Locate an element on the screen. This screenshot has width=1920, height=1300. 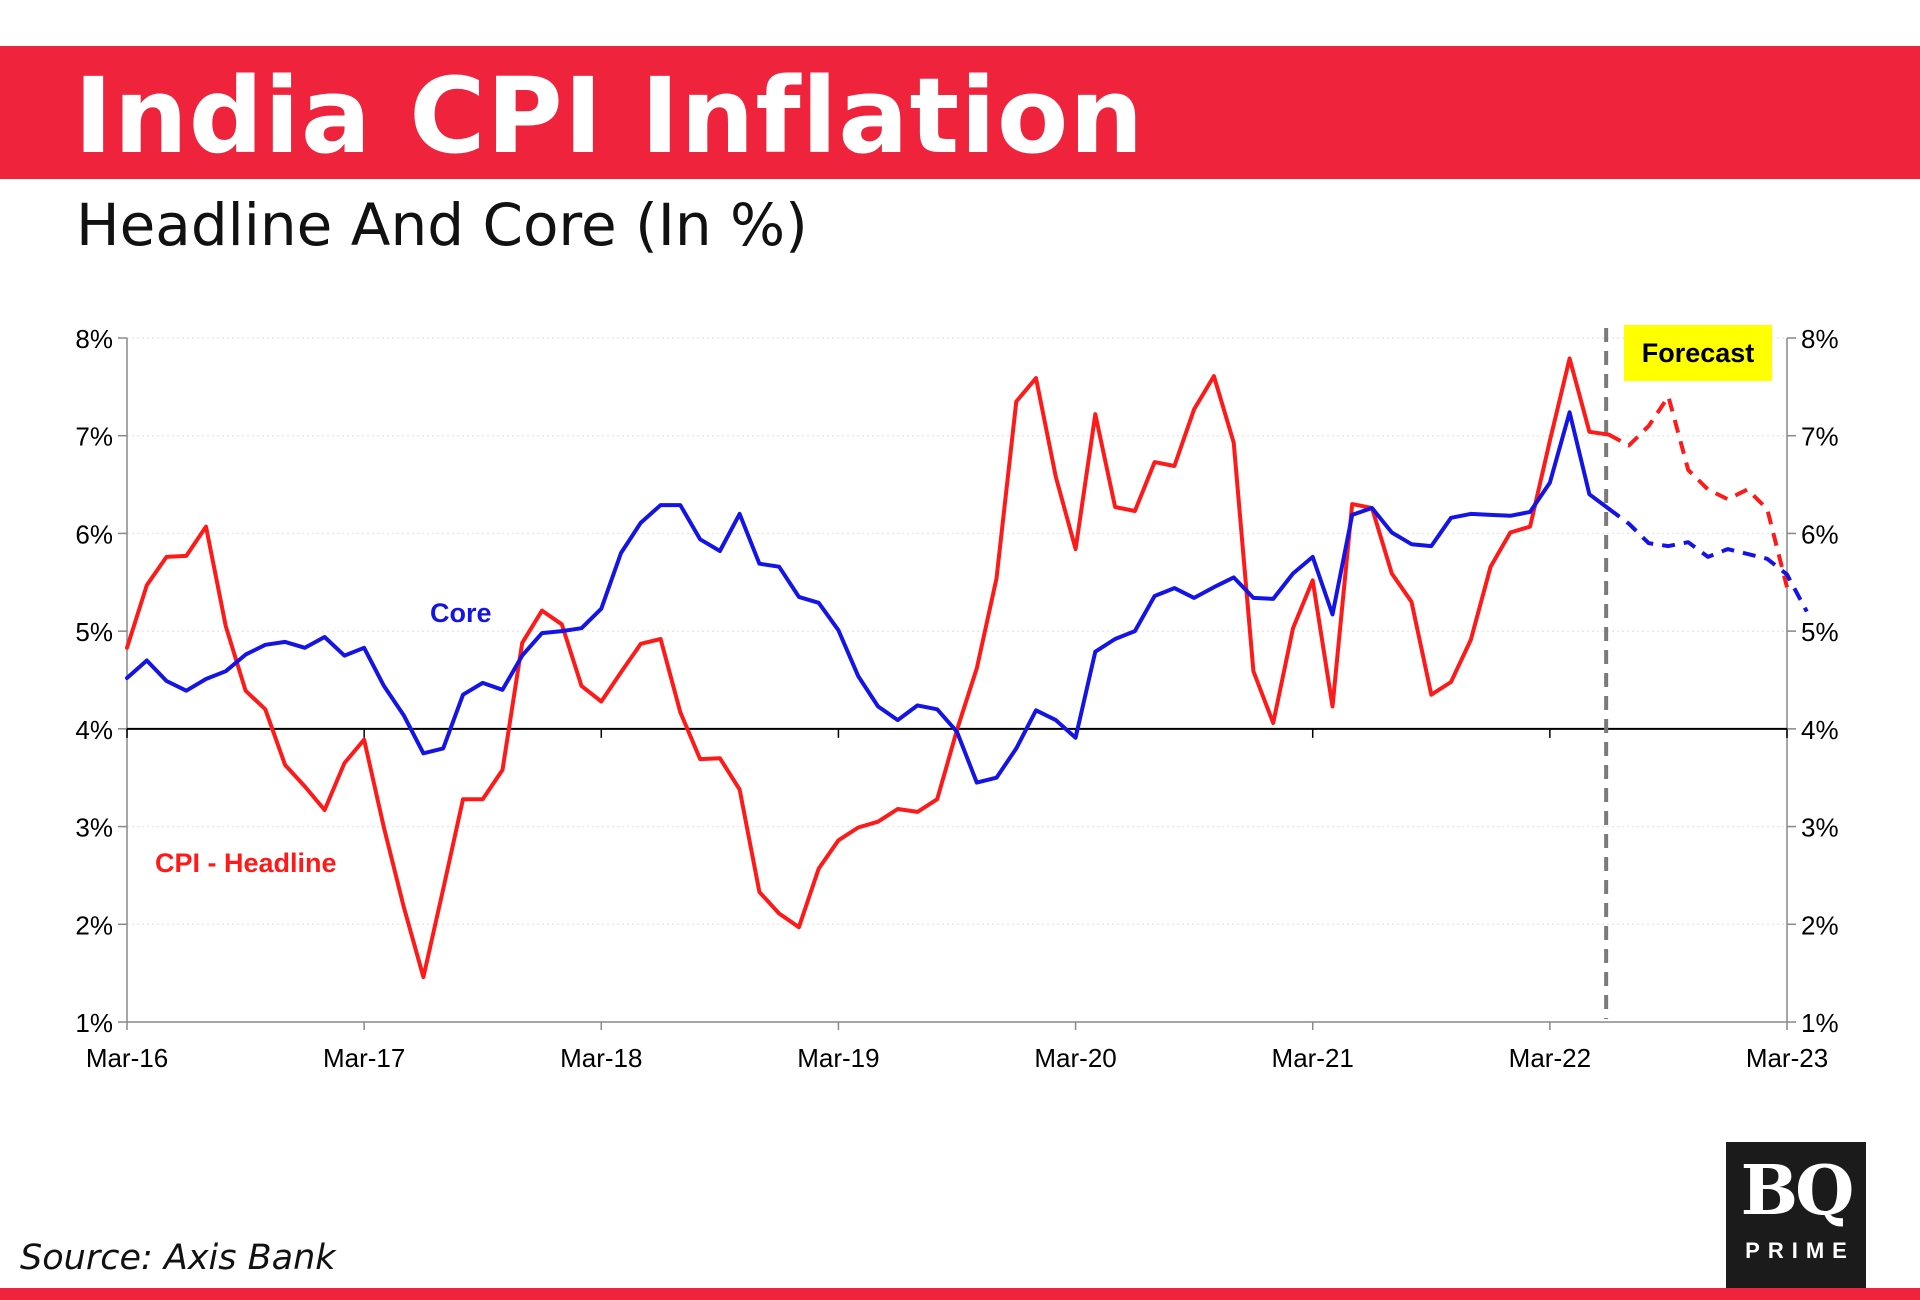
y-tick-label-left: 1% is located at coordinates (94, 1023).